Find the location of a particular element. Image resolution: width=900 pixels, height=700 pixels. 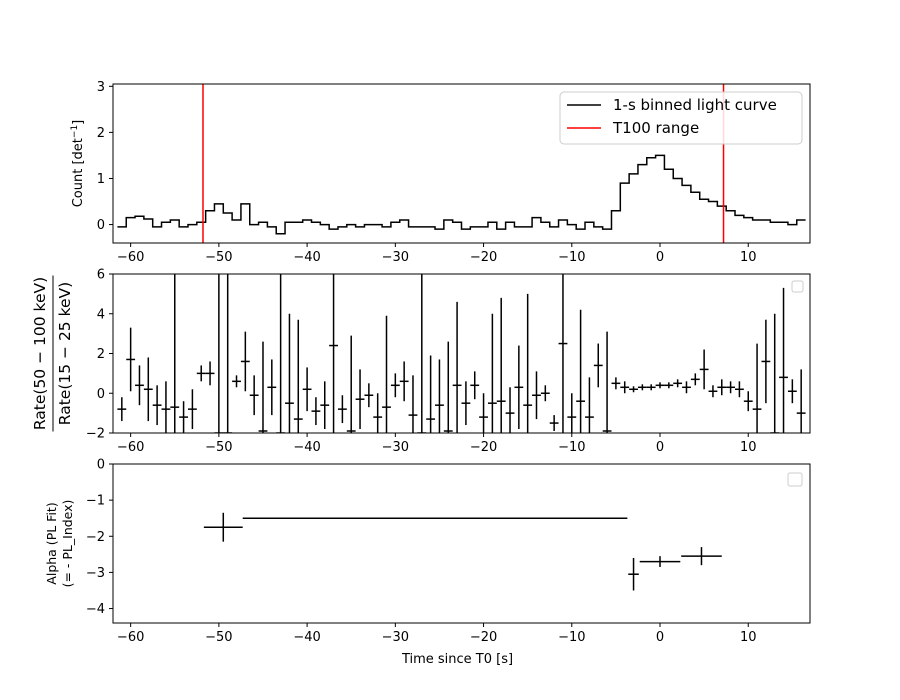

y-tick-label: 3 is located at coordinates (101, 87).